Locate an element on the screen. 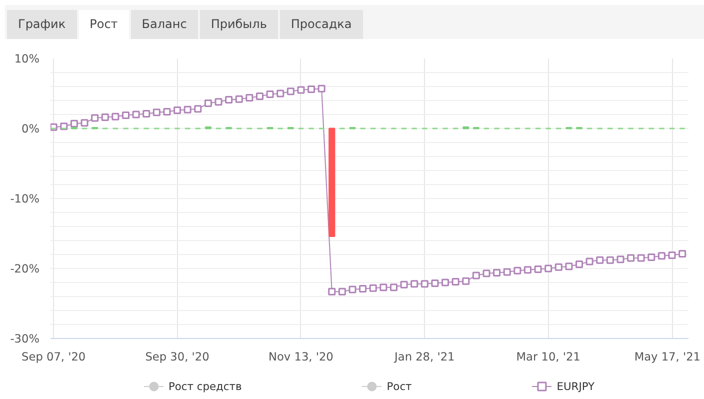 The width and height of the screenshot is (704, 399). x-tick-label: Mar 10, '21 is located at coordinates (548, 357).